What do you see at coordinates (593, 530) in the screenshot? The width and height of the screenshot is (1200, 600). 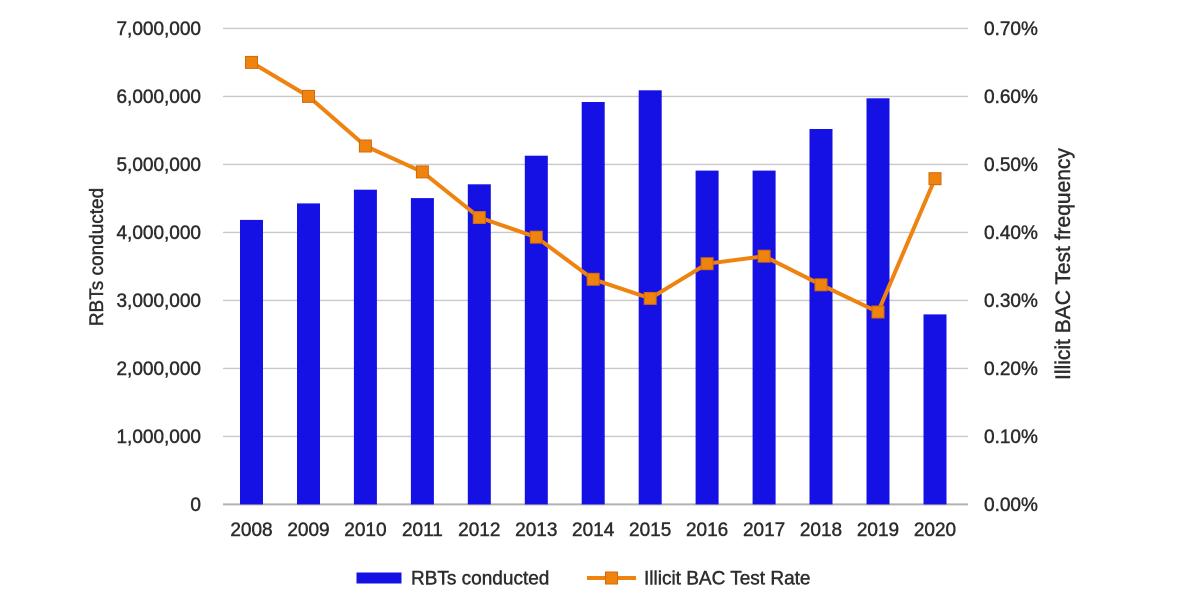 I see `svg-text: 2014` at bounding box center [593, 530].